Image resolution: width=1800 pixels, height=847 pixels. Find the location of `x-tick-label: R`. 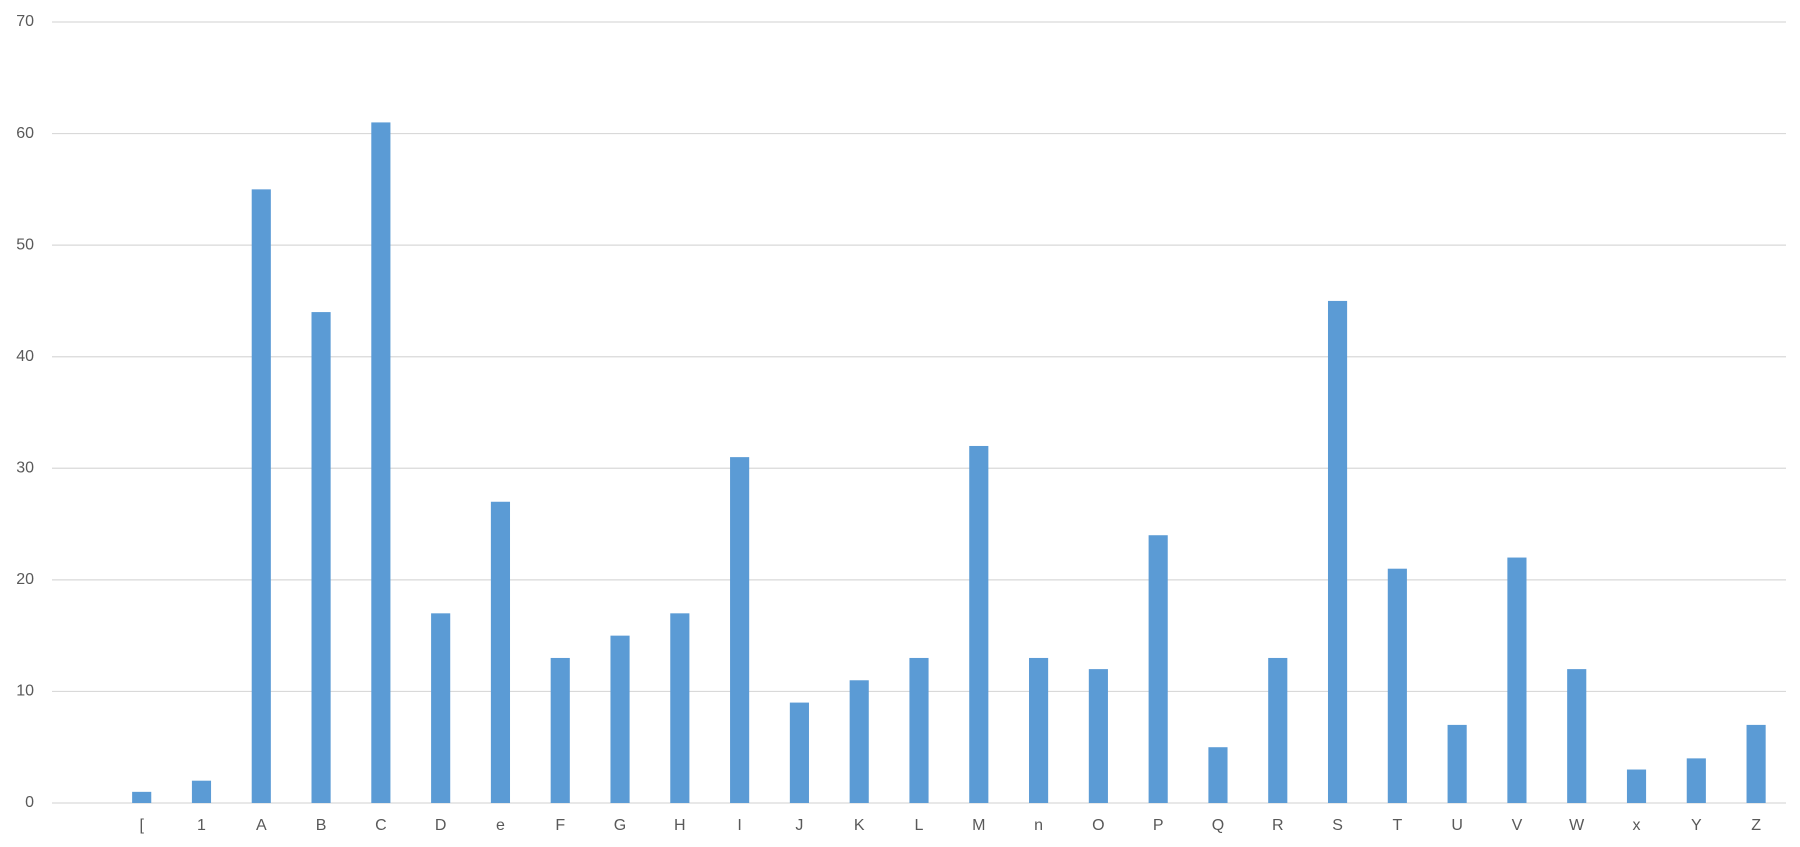

x-tick-label: R is located at coordinates (1278, 825).